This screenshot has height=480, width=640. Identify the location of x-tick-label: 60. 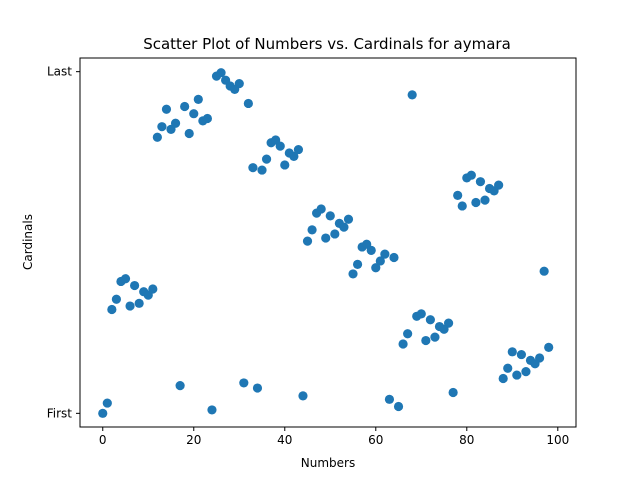
(375, 440).